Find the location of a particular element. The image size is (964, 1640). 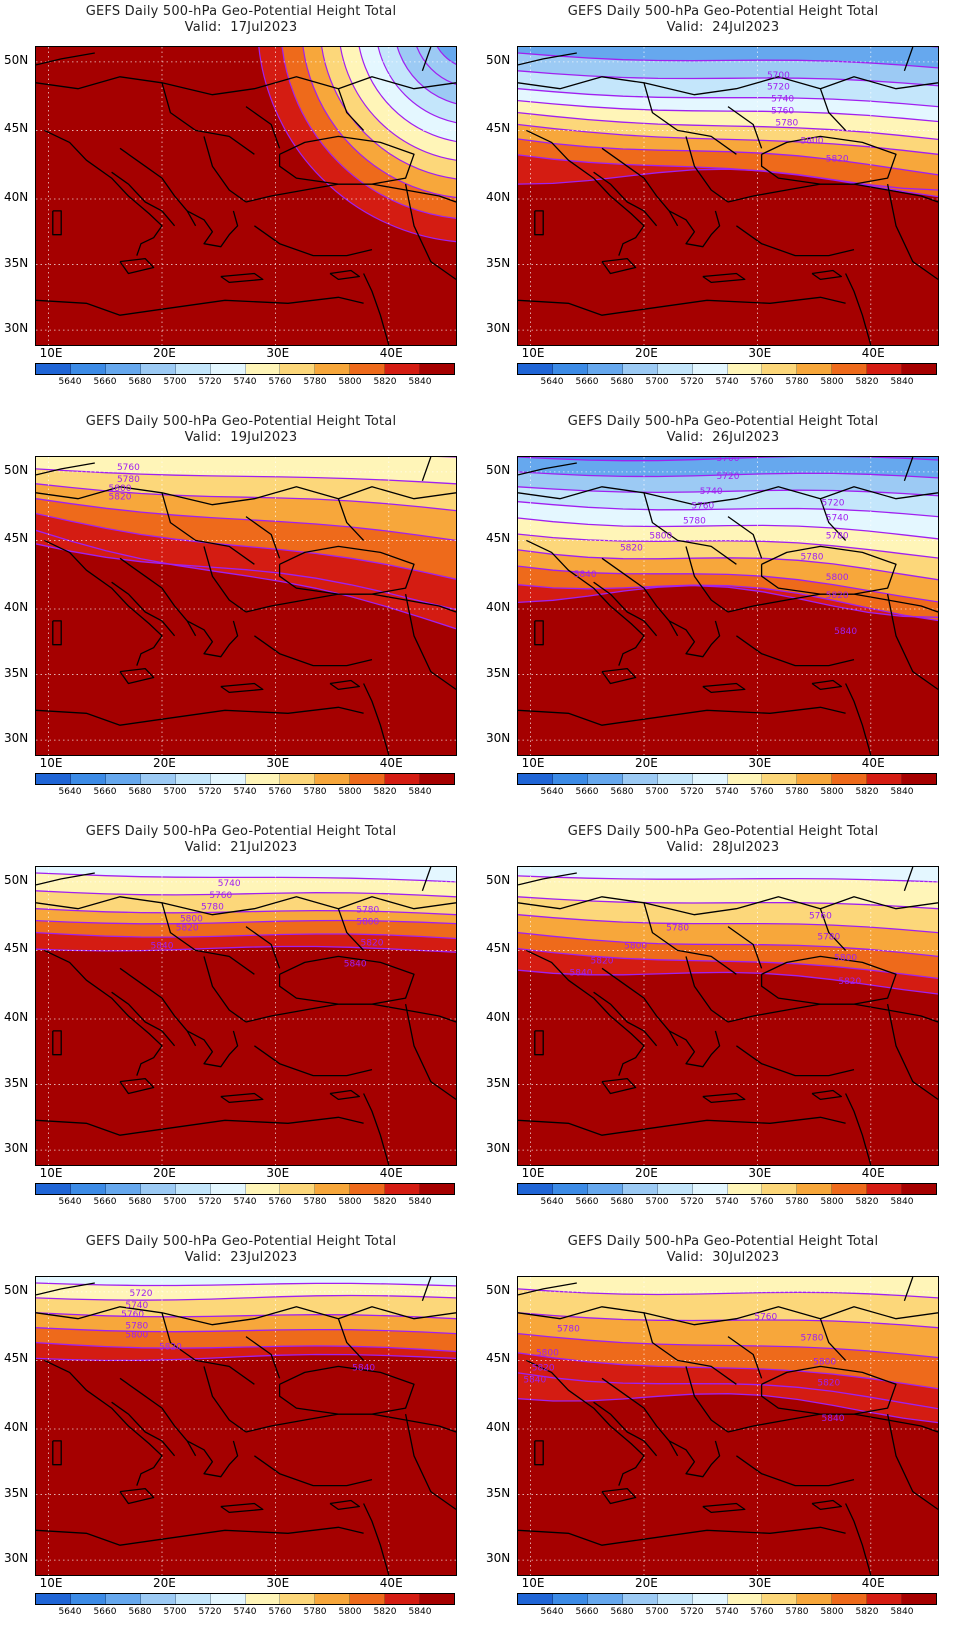

contour-label: 5840 is located at coordinates (162, 947).